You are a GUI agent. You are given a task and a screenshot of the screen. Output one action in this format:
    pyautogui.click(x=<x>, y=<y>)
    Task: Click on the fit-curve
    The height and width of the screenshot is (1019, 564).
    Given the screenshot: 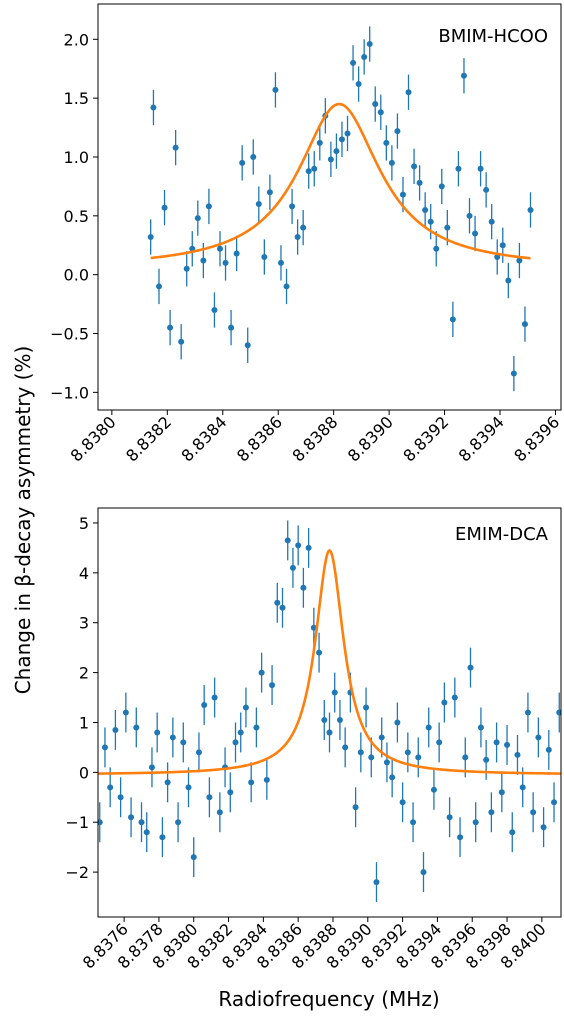 What is the action you would take?
    pyautogui.click(x=340, y=181)
    